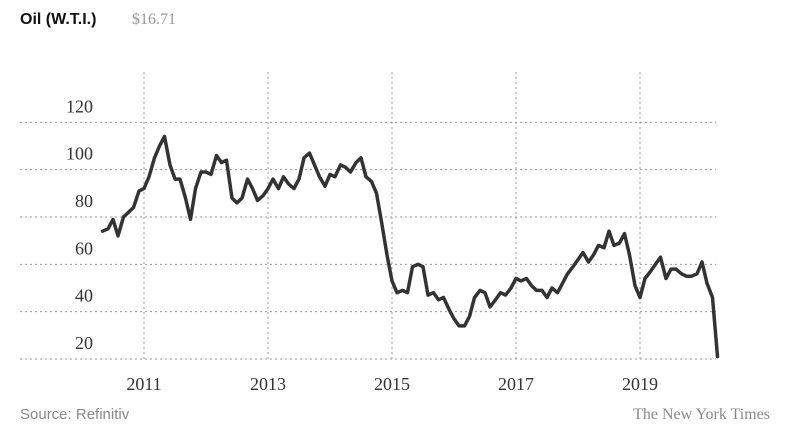 Image resolution: width=798 pixels, height=436 pixels. What do you see at coordinates (392, 384) in the screenshot?
I see `x-tick-label: 2015` at bounding box center [392, 384].